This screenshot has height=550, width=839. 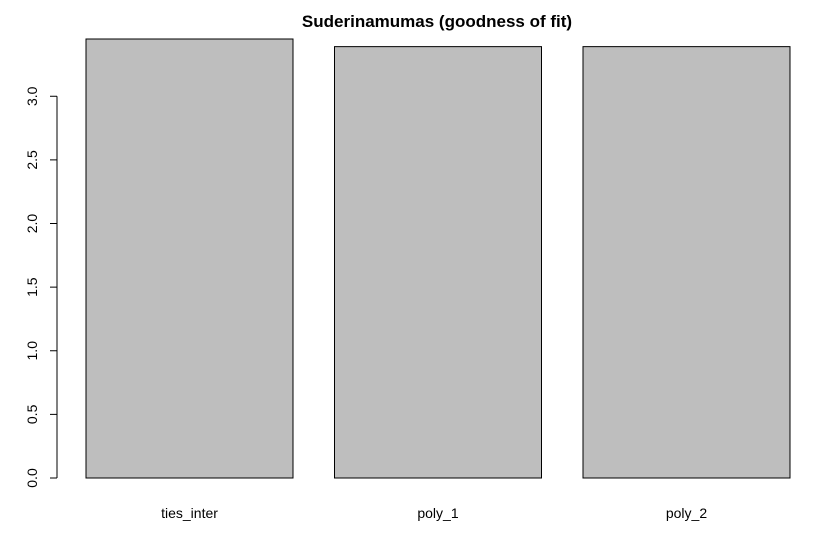 What do you see at coordinates (32, 414) in the screenshot?
I see `y-tick-label: 0.5` at bounding box center [32, 414].